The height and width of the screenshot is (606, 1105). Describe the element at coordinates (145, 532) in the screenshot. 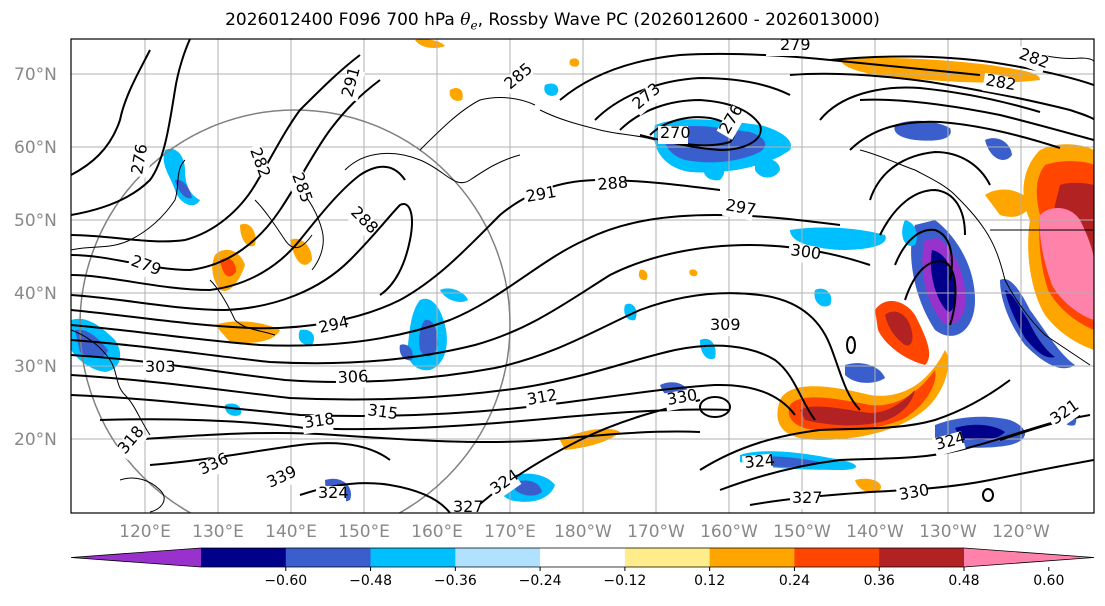

I see `lon-label: 120°E` at that location.